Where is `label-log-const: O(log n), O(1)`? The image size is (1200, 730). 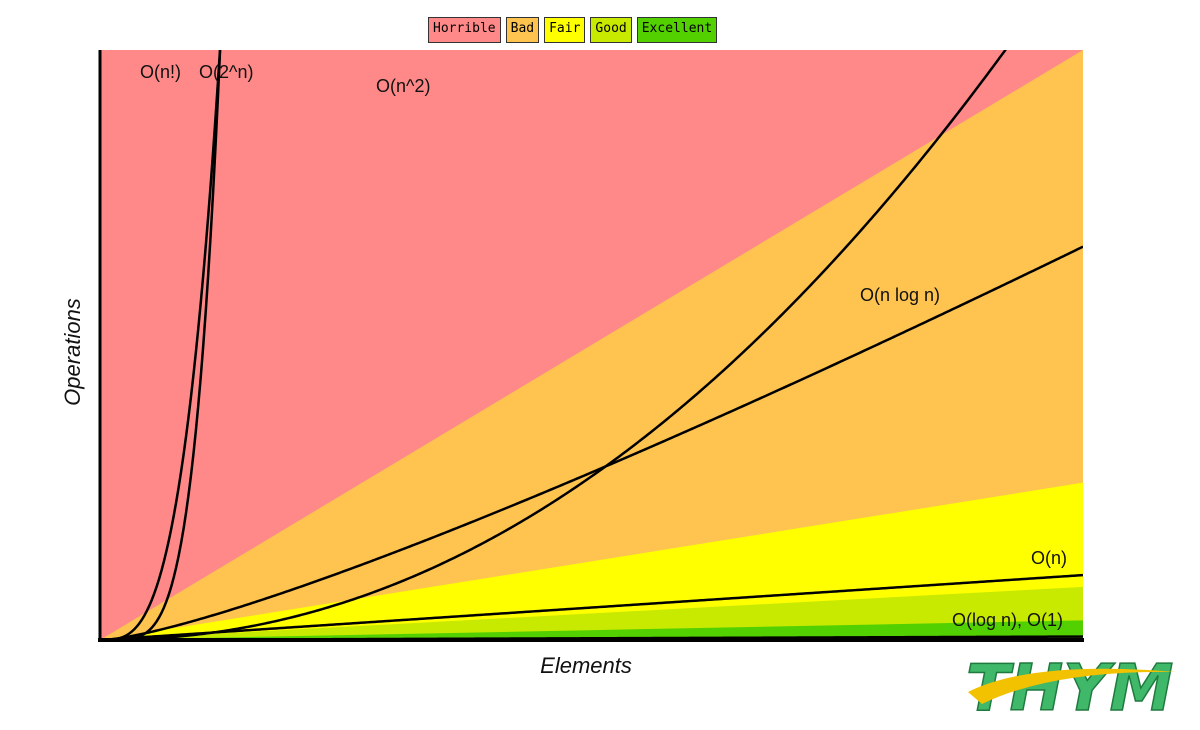
label-log-const: O(log n), O(1) is located at coordinates (1007, 620).